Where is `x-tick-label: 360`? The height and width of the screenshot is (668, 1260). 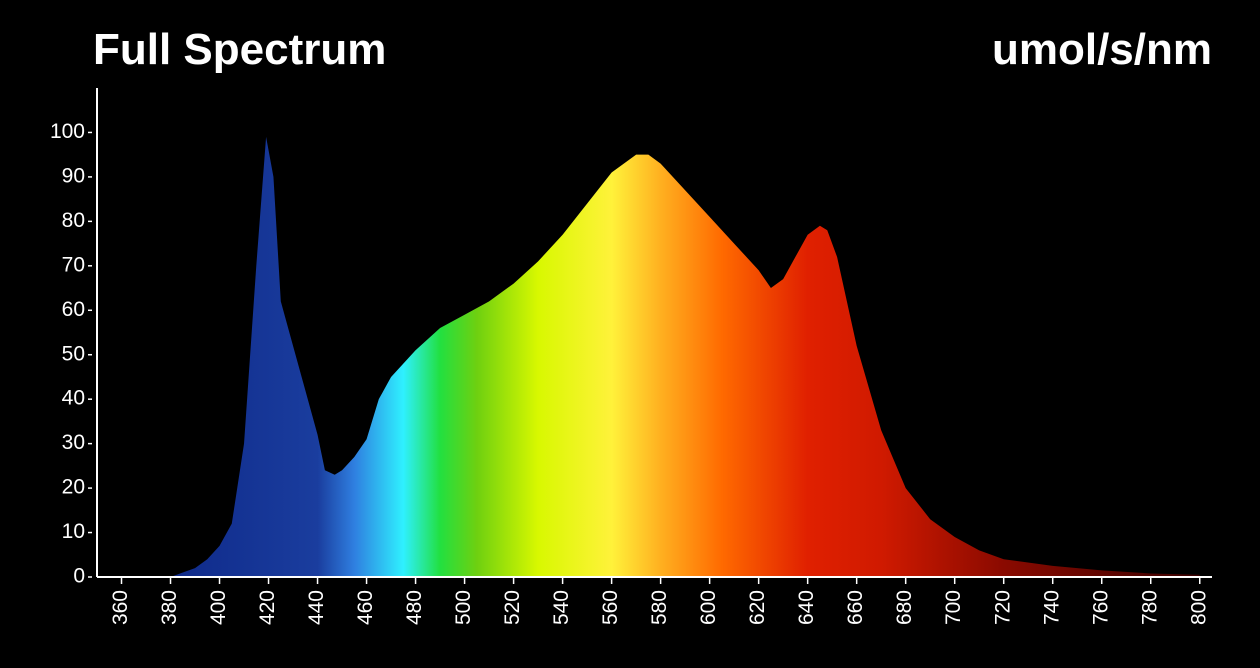 x-tick-label: 360 is located at coordinates (120, 607).